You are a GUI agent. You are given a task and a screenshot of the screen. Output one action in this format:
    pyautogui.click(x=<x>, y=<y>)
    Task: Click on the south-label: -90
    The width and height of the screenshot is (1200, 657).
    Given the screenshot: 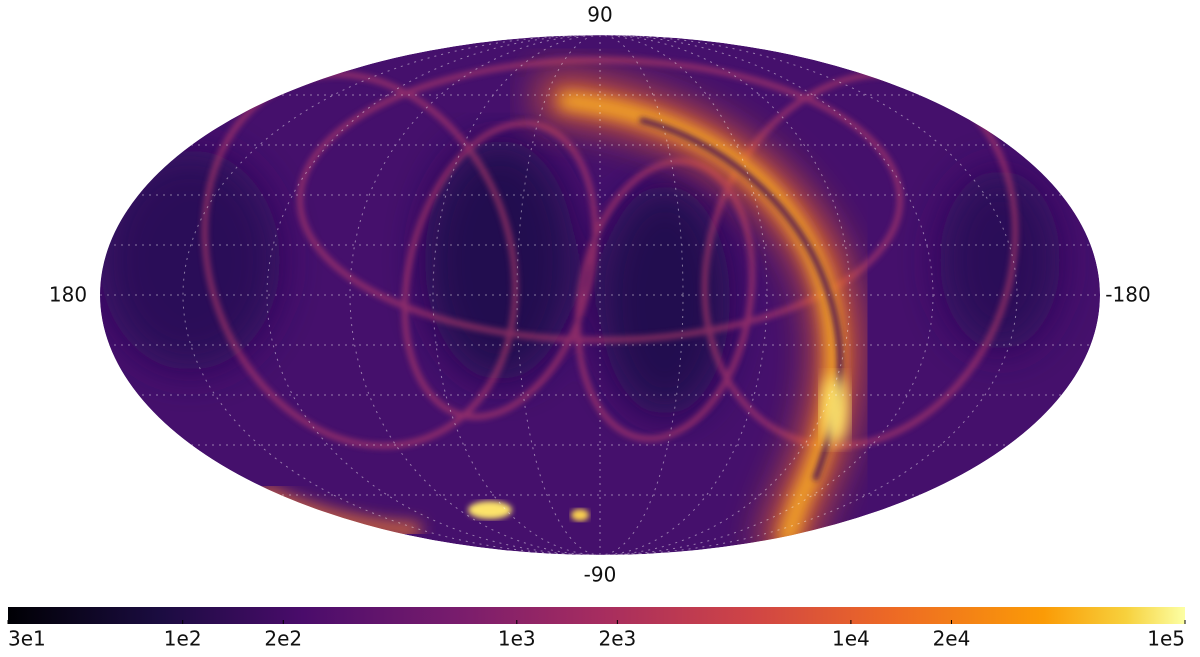 What is the action you would take?
    pyautogui.click(x=600, y=575)
    